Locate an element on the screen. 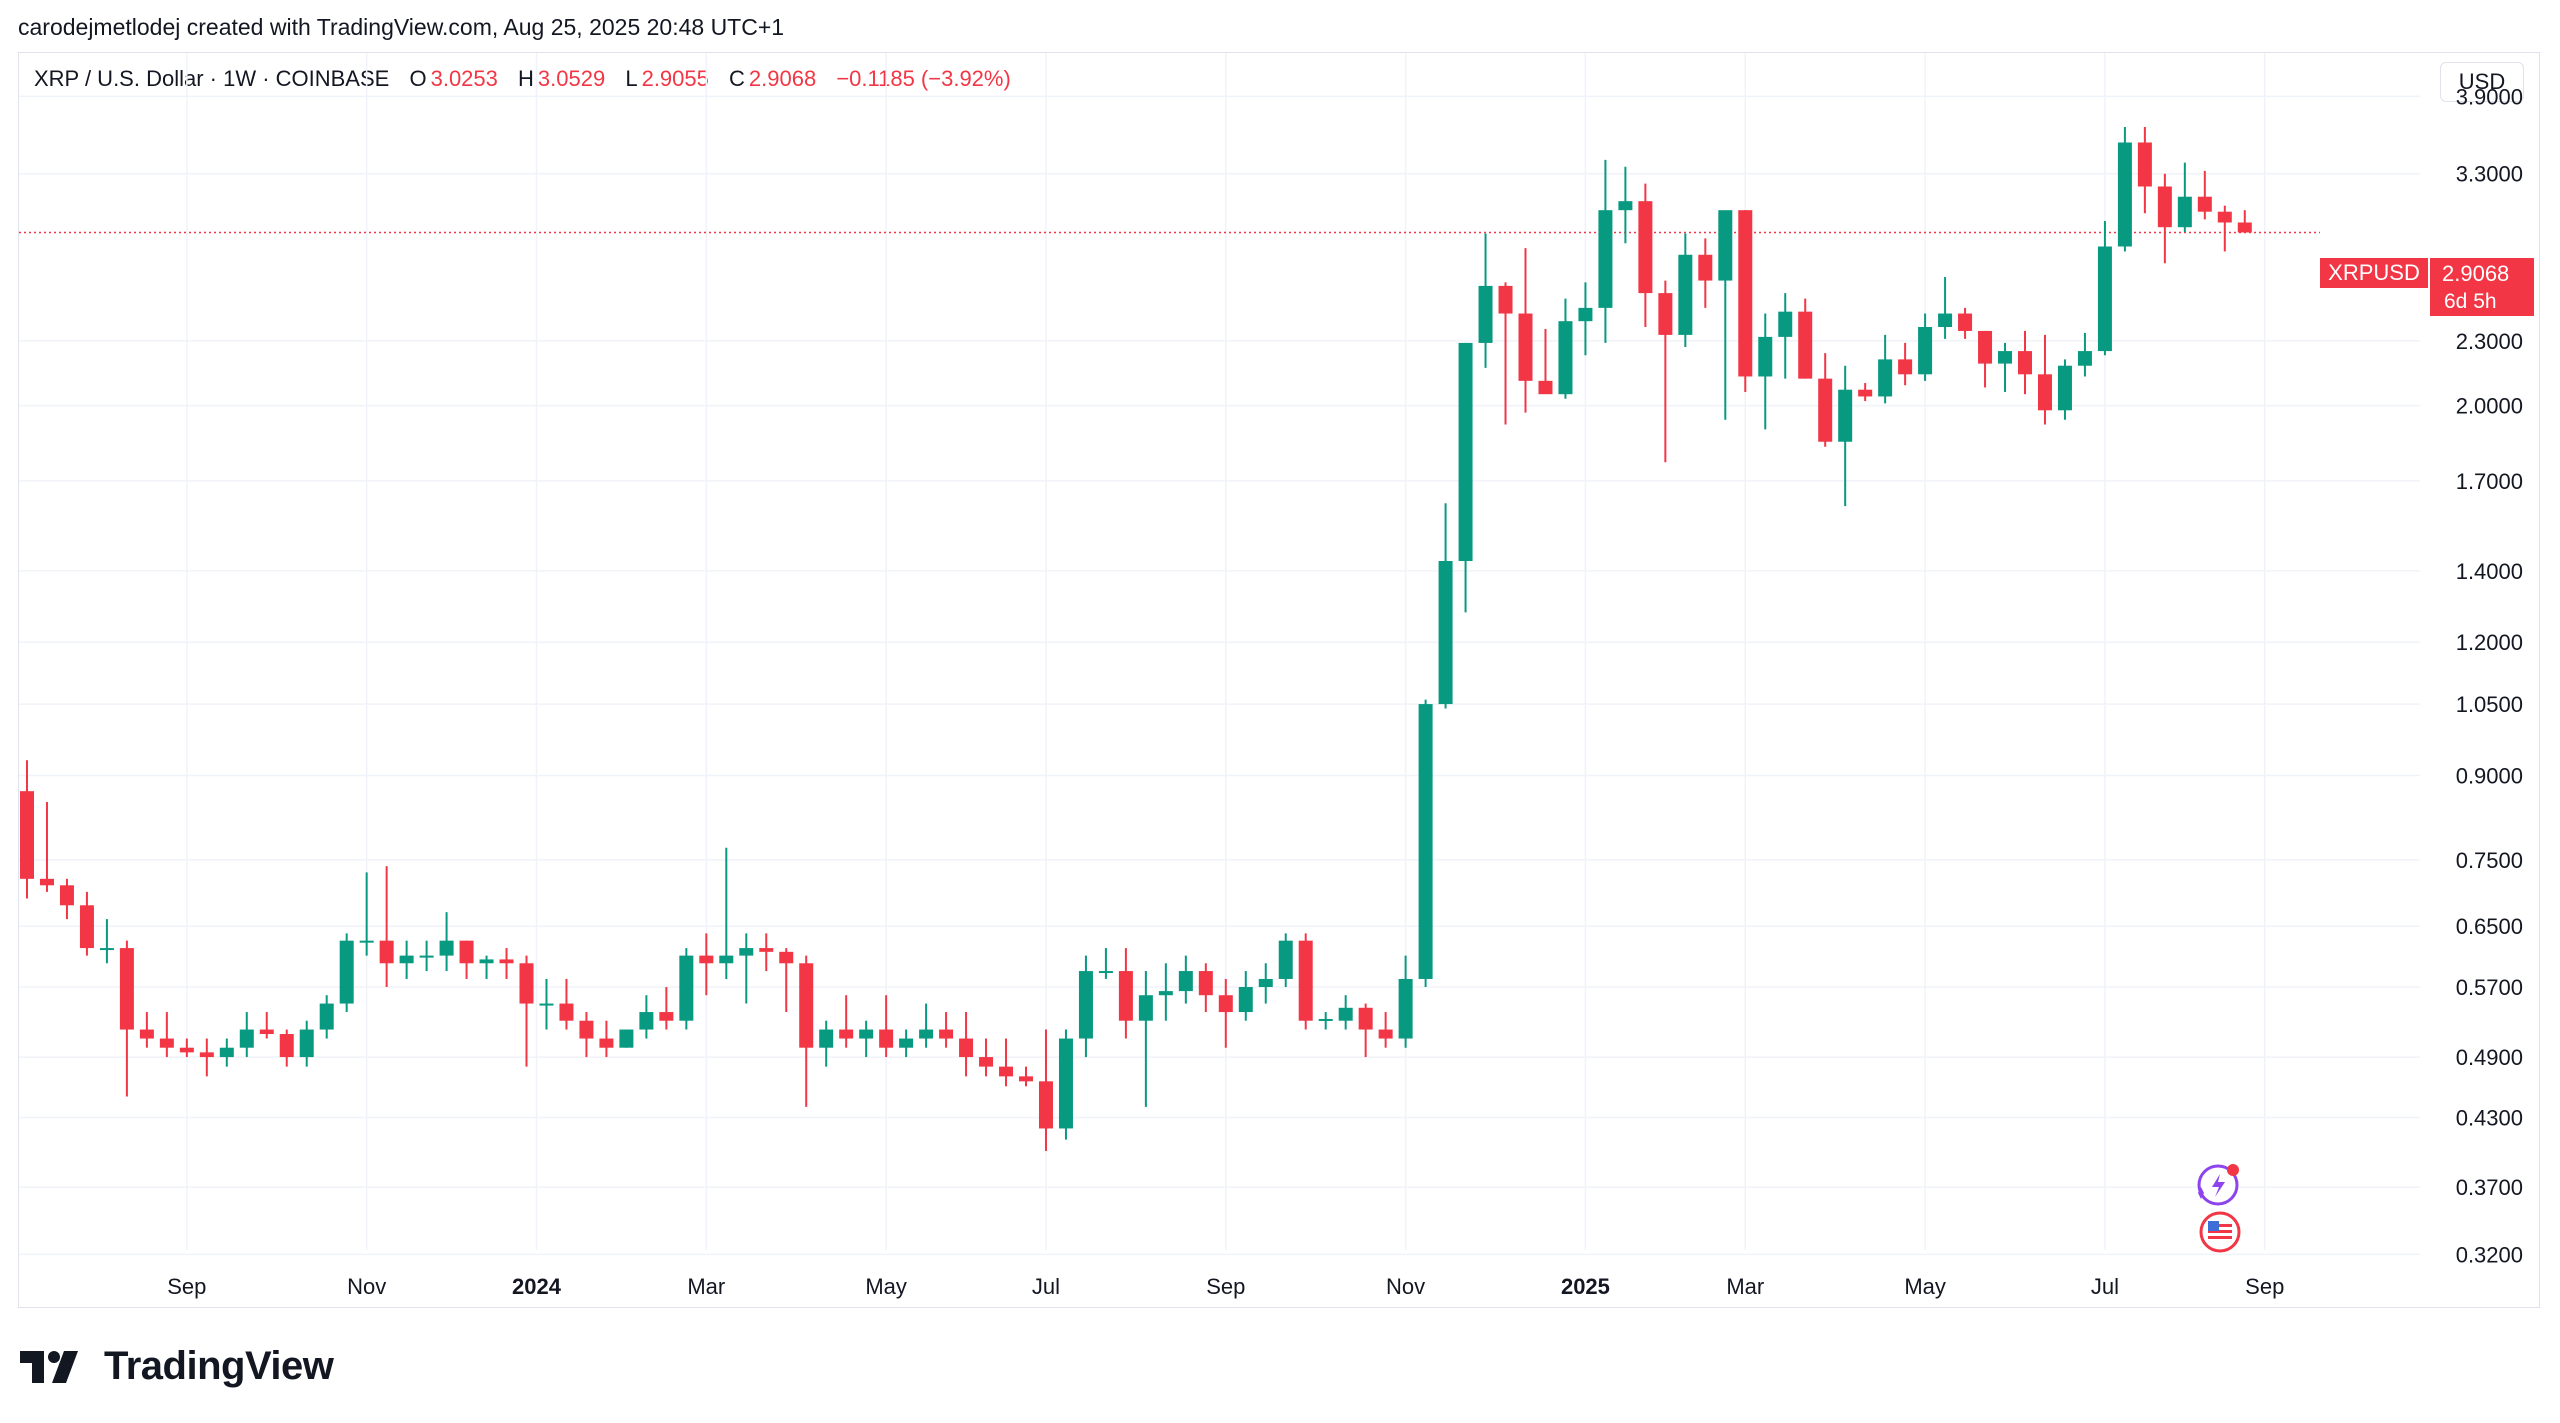 The height and width of the screenshot is (1423, 2560). y-tick-label: 3.3000 is located at coordinates (2489, 174).